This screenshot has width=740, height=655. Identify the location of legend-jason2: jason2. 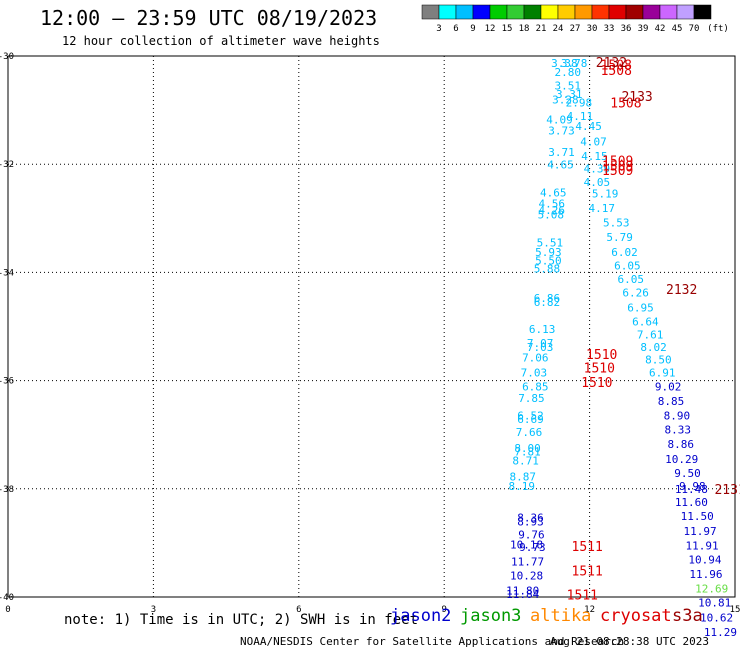
(421, 616).